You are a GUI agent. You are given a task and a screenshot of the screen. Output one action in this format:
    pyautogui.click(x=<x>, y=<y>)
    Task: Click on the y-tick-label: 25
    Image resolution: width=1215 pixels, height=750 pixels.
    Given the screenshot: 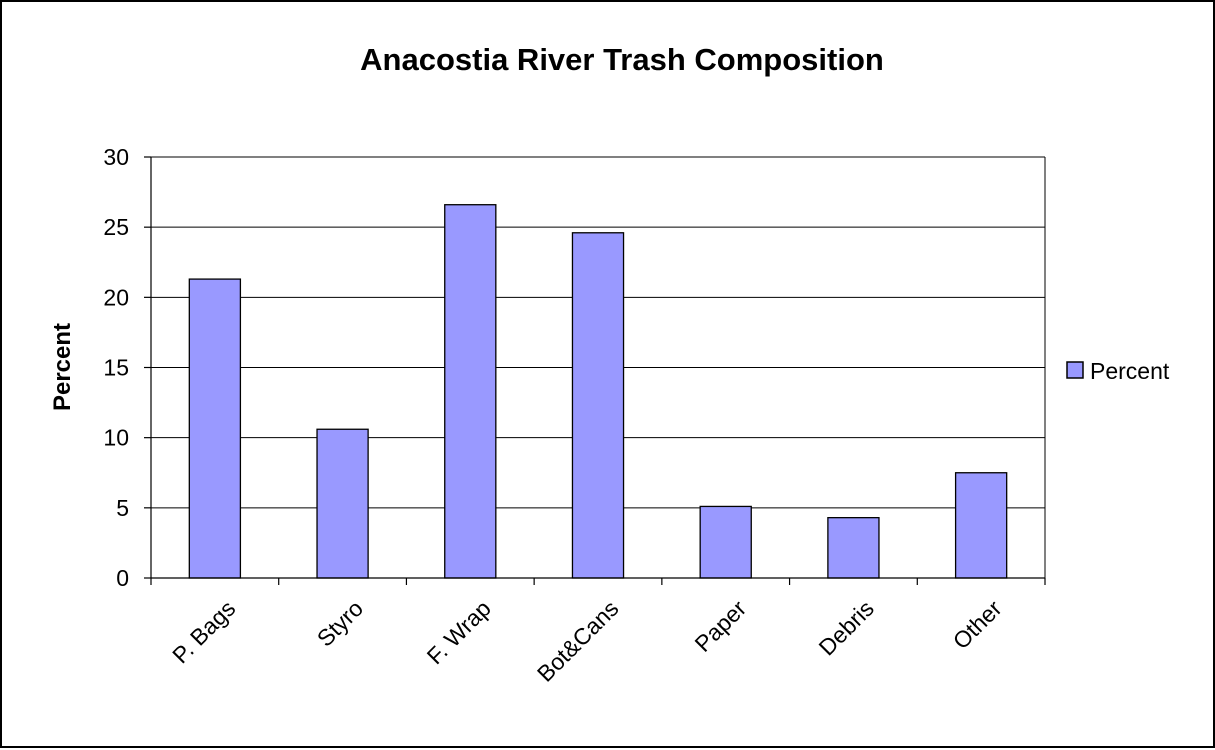 What is the action you would take?
    pyautogui.click(x=116, y=227)
    